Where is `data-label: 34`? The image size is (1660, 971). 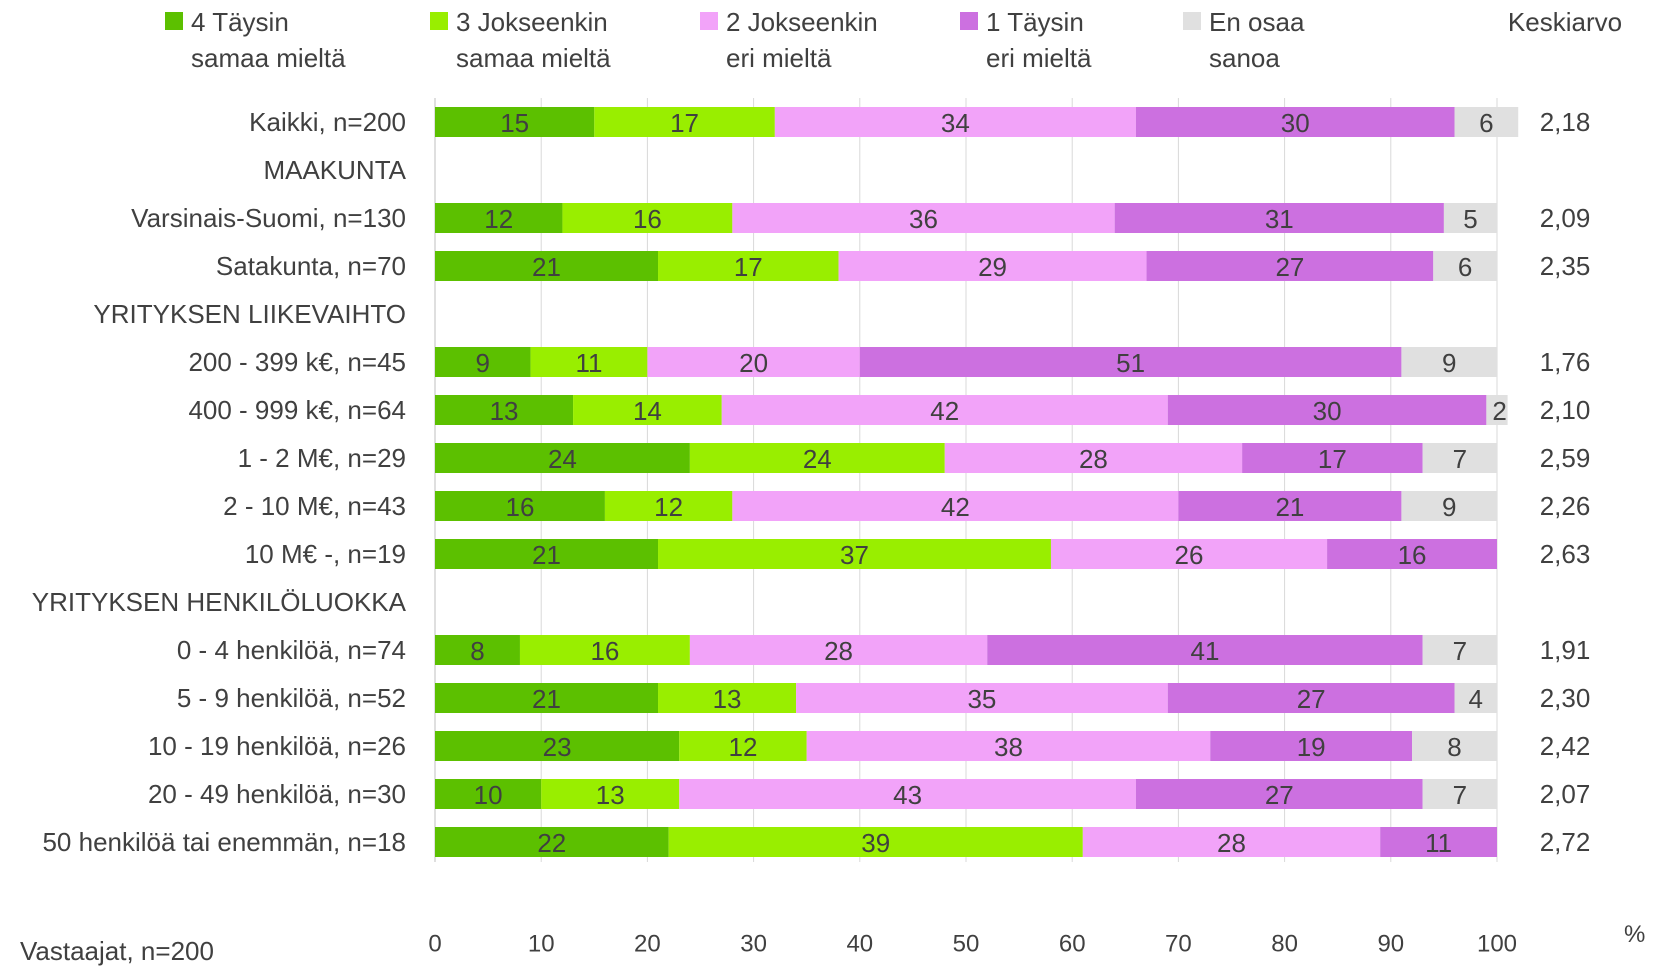 data-label: 34 is located at coordinates (955, 123).